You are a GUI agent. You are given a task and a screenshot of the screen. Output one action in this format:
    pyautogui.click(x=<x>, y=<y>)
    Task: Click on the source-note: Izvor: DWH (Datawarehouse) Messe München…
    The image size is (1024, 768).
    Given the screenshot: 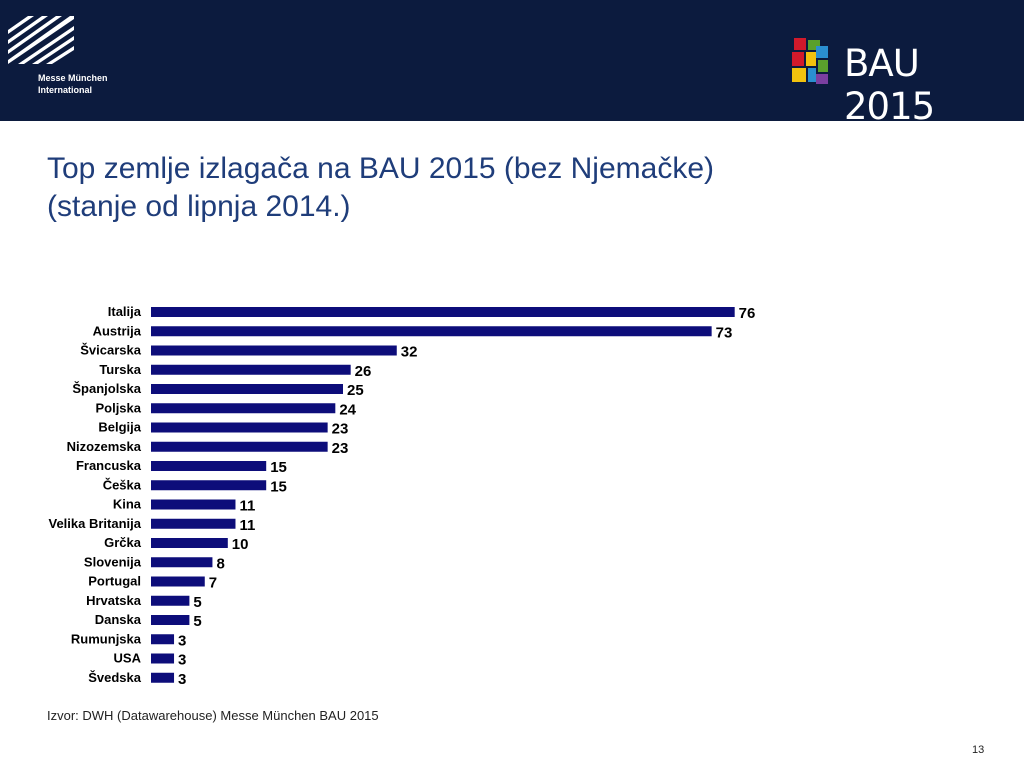 What is the action you would take?
    pyautogui.click(x=213, y=715)
    